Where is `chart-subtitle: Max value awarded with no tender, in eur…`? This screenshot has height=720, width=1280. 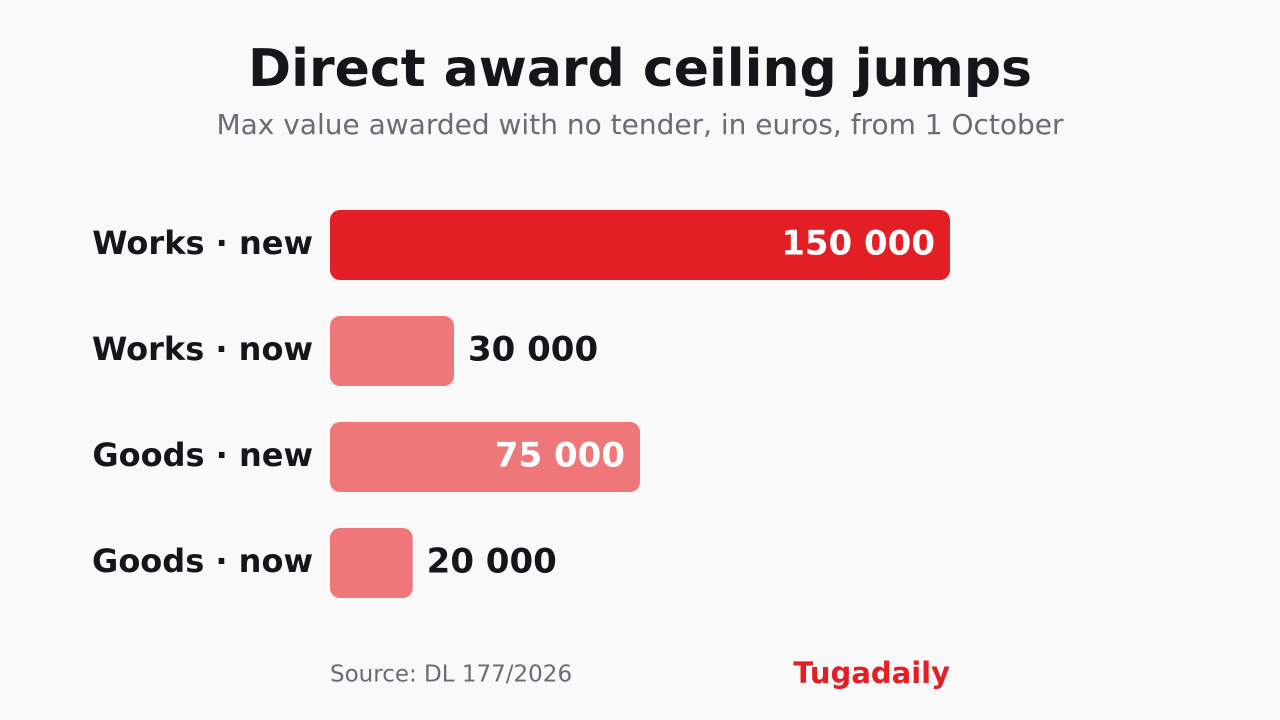 chart-subtitle: Max value awarded with no tender, in eur… is located at coordinates (640, 124).